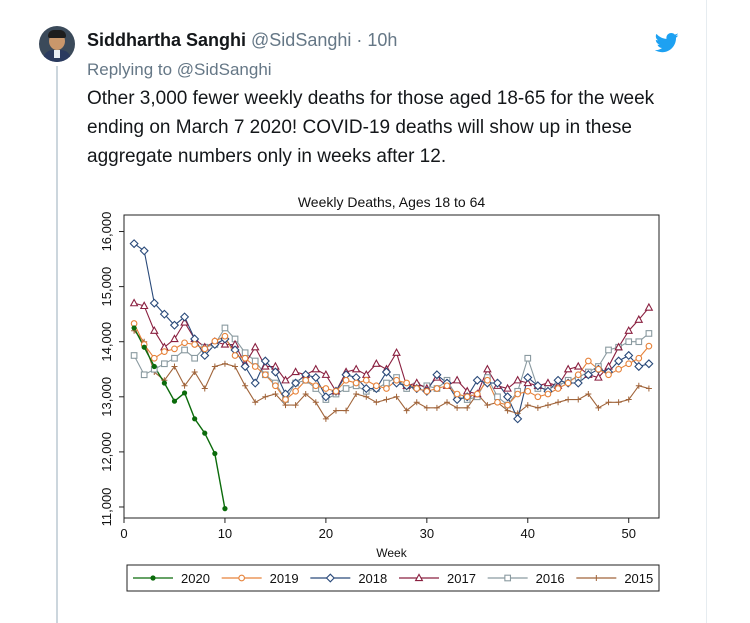  What do you see at coordinates (391, 348) in the screenshot?
I see `series-line-2017` at bounding box center [391, 348].